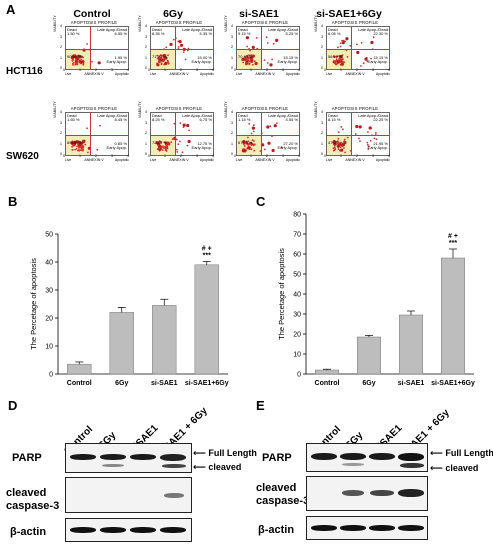 The image size is (493, 550). I want to click on quadrant-vertical-line, so click(351, 48).